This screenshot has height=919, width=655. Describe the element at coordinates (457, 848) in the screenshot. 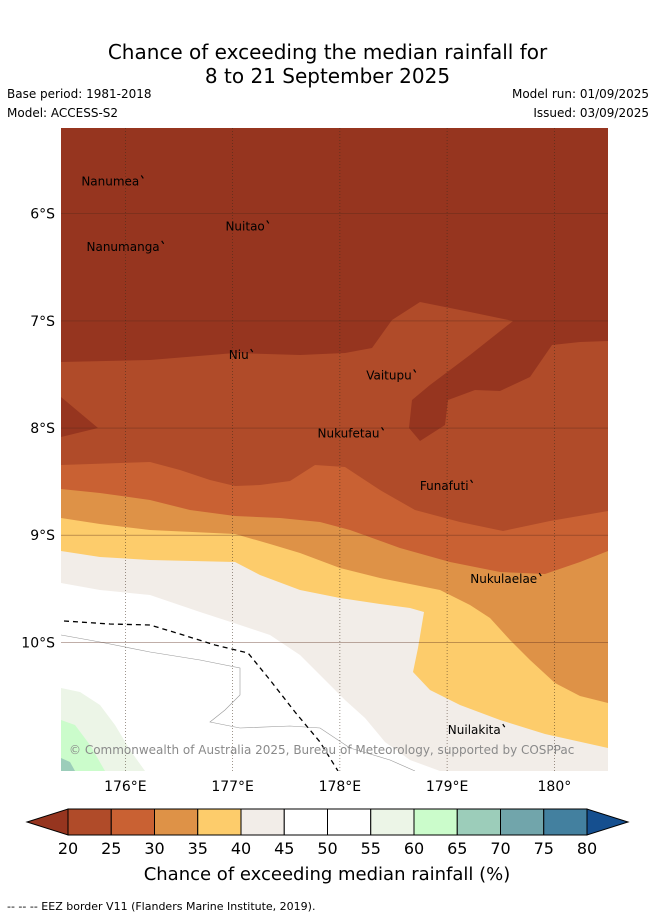

I see `colorbar-tick-label: 65` at that location.